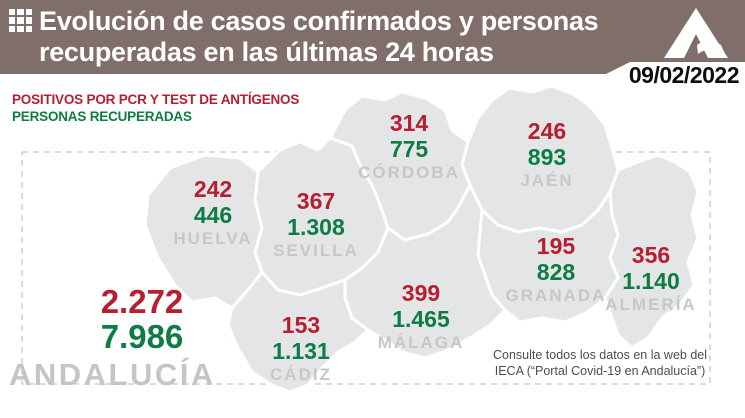 The height and width of the screenshot is (418, 745). I want to click on province-positives: 314, so click(409, 123).